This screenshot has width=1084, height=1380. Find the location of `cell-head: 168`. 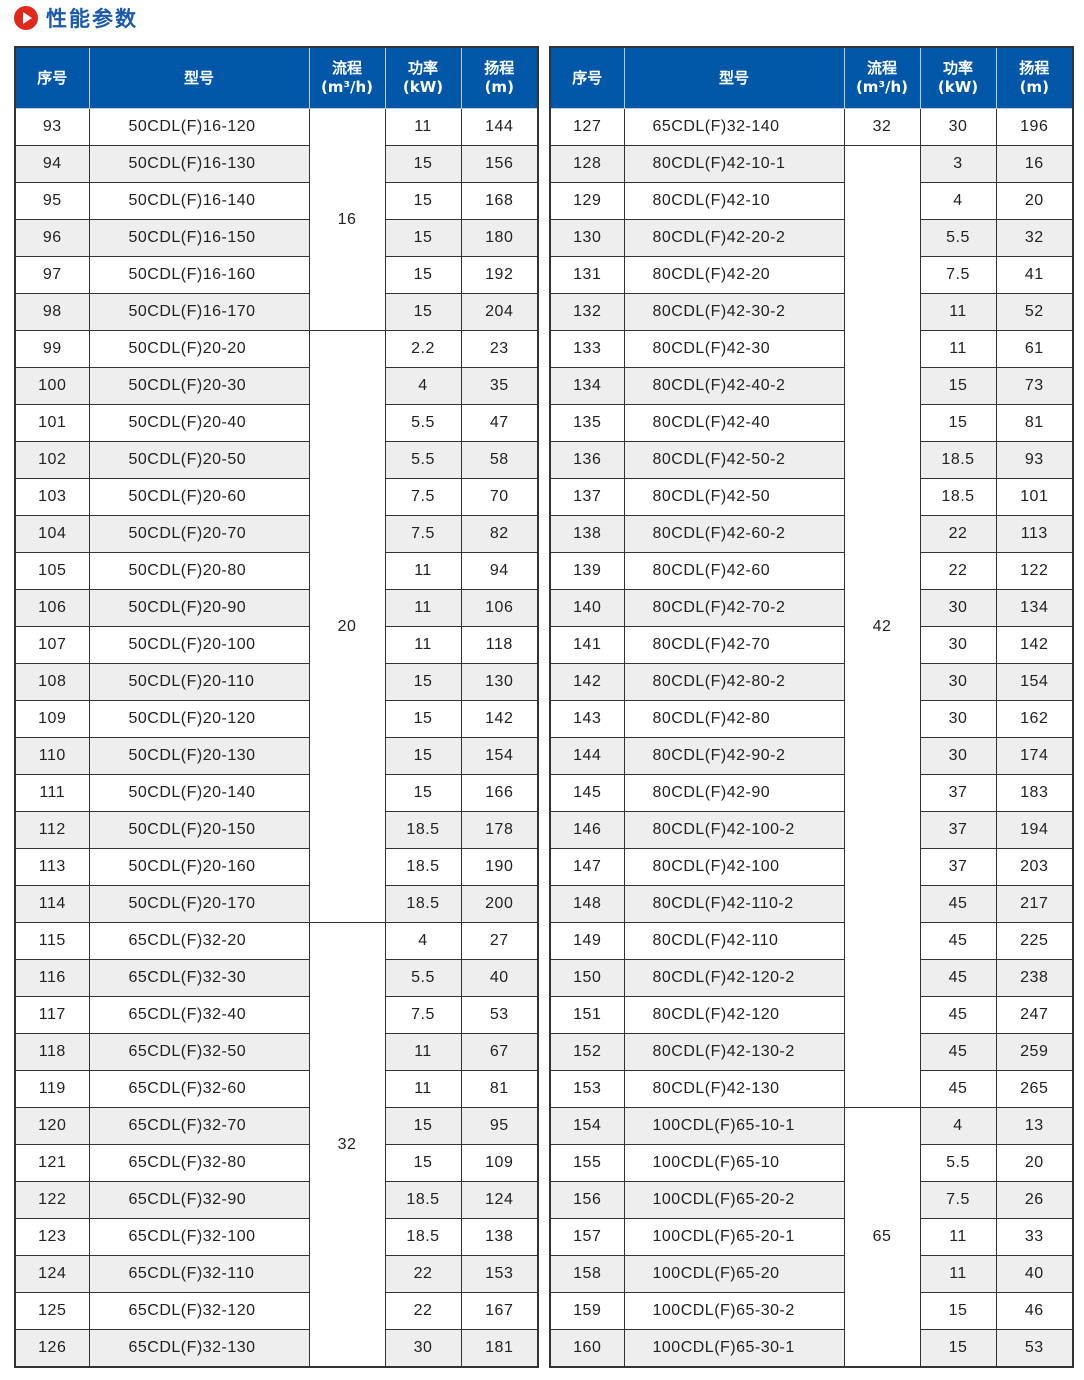

cell-head: 168 is located at coordinates (499, 201).